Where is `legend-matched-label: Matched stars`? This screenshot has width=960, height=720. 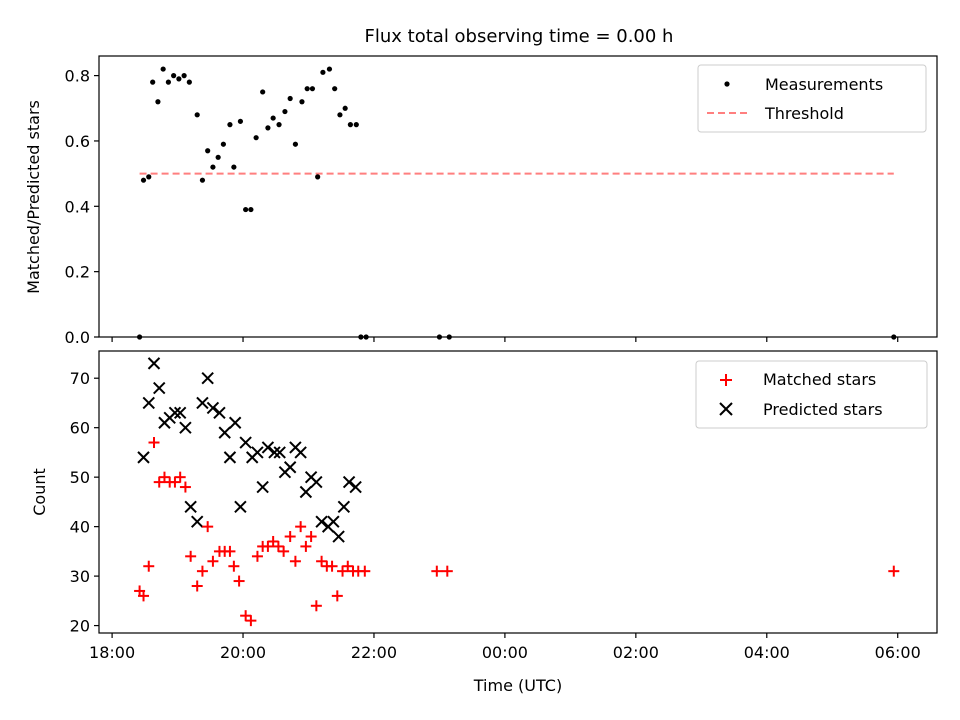
legend-matched-label: Matched stars is located at coordinates (819, 379).